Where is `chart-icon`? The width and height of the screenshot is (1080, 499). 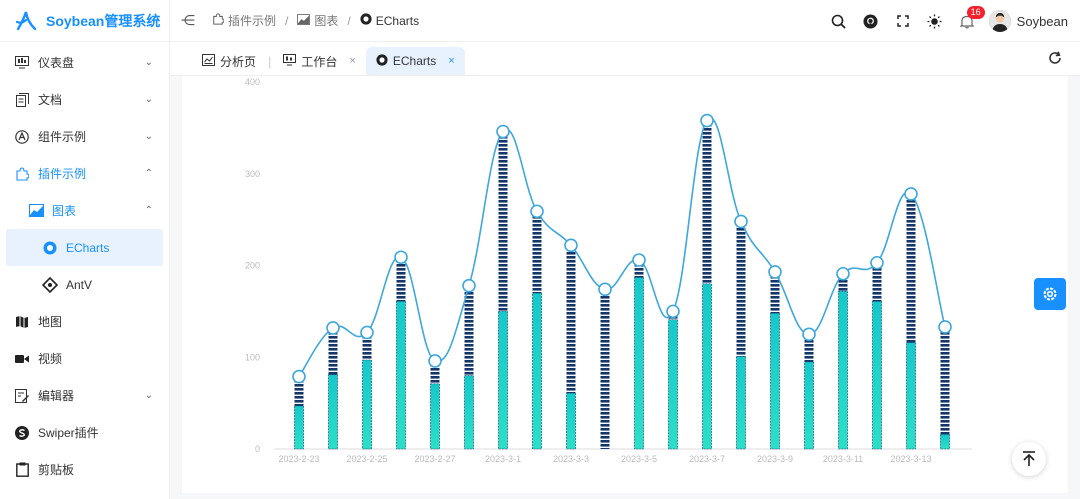
chart-icon is located at coordinates (304, 20).